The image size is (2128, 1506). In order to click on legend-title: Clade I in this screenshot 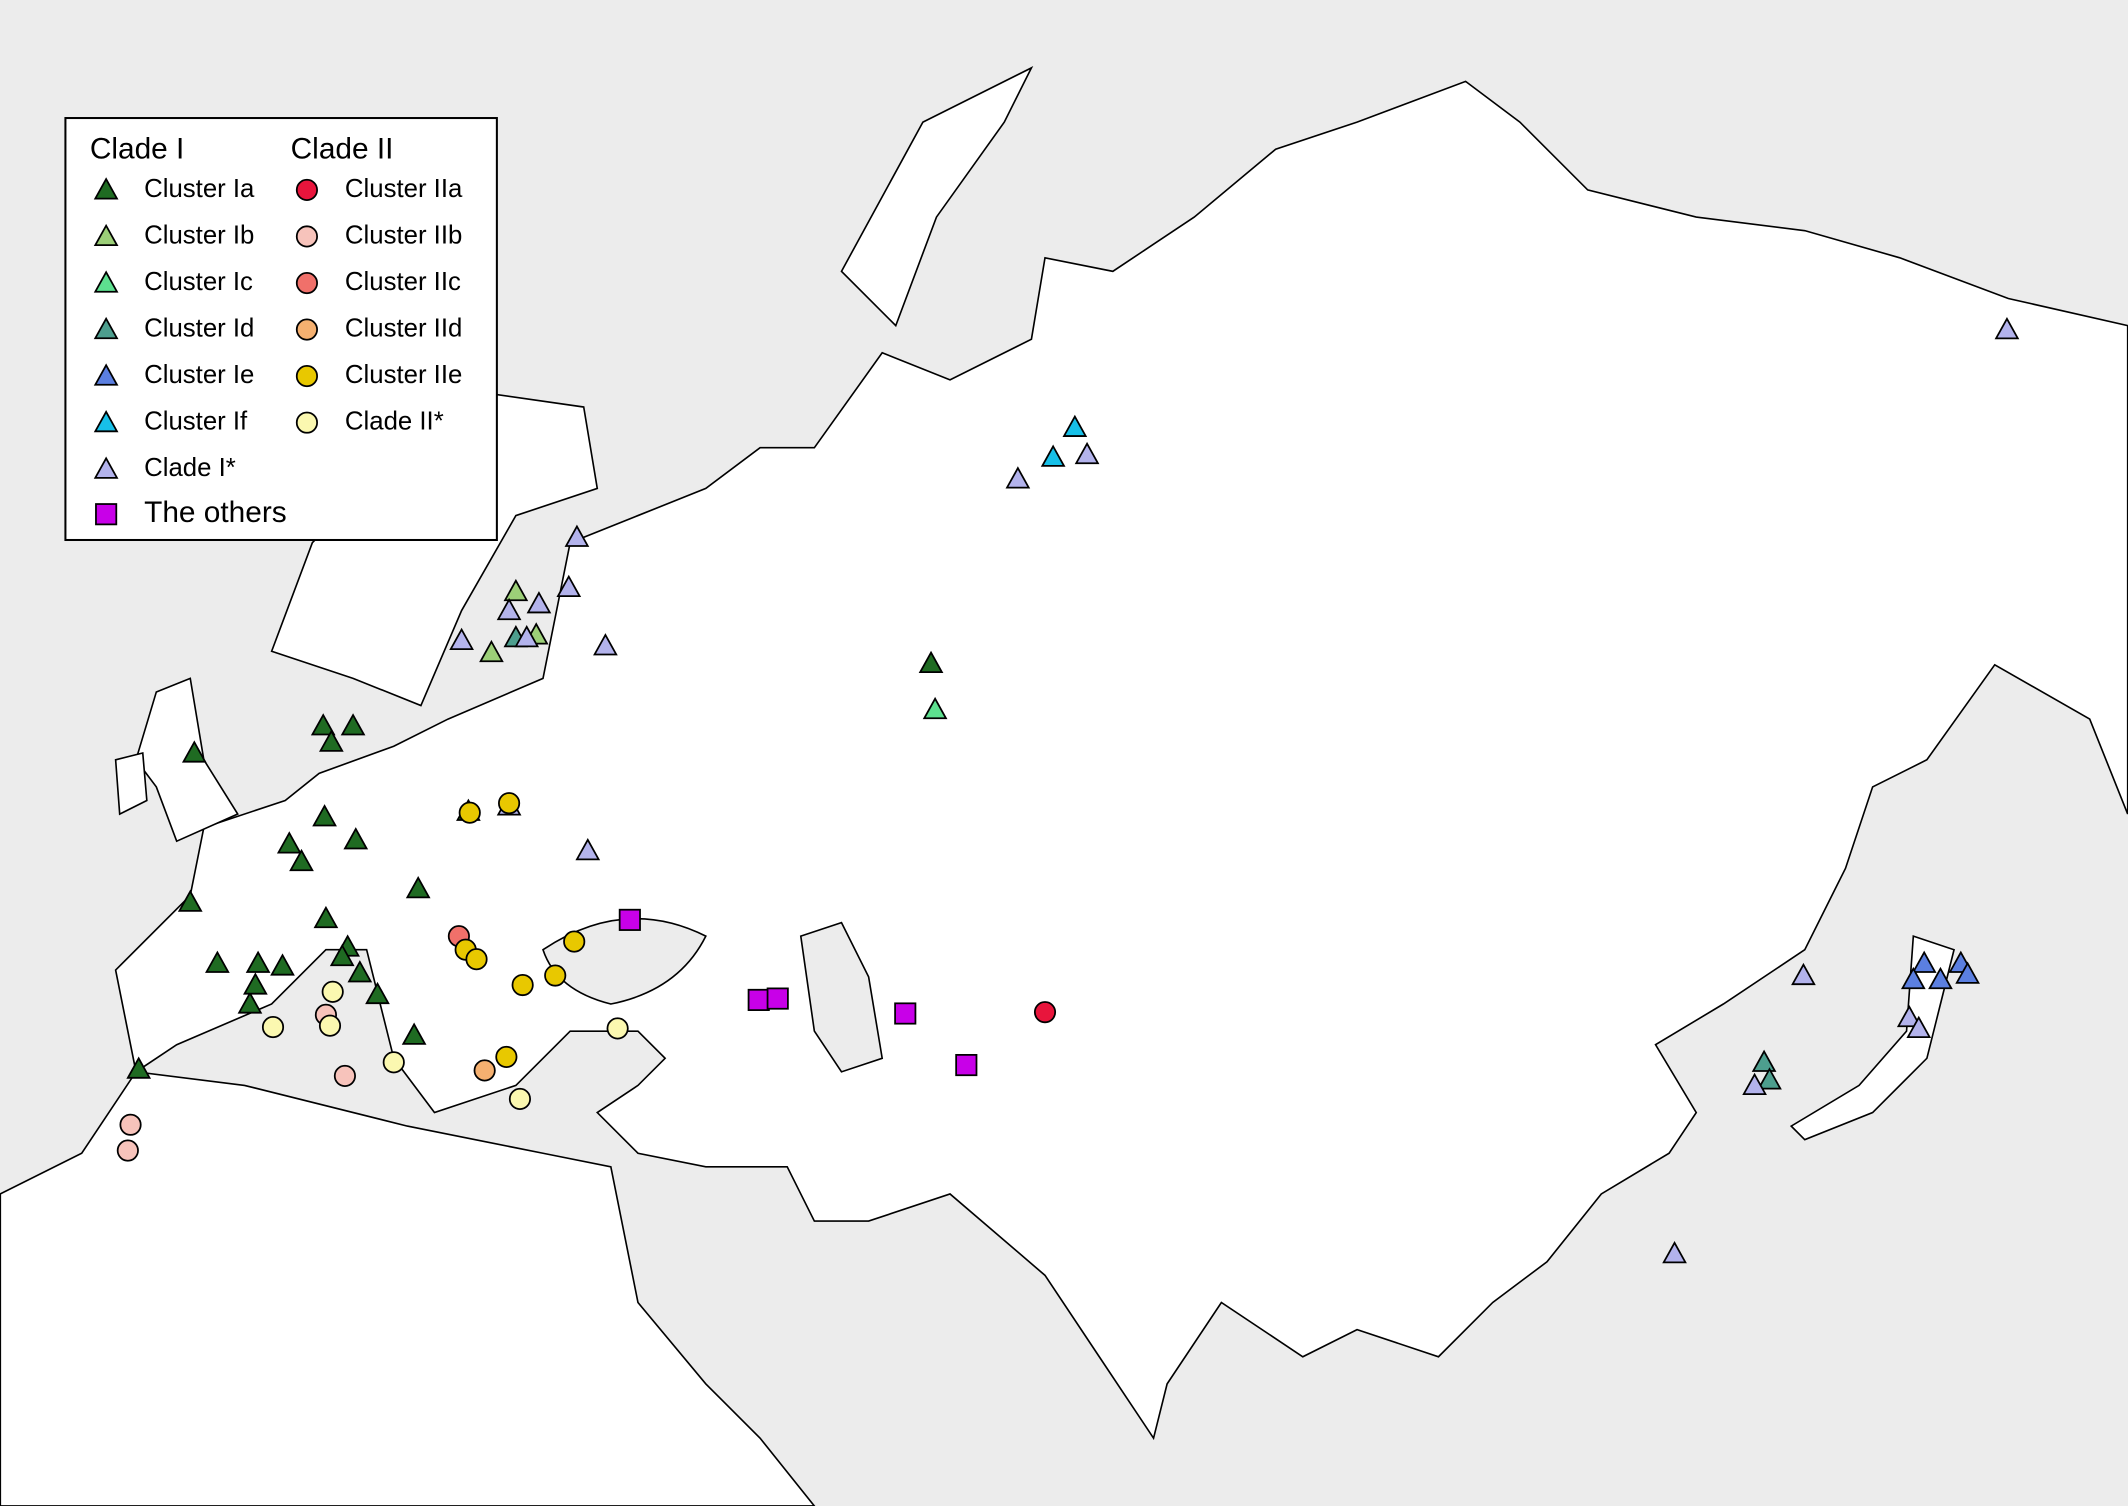, I will do `click(137, 148)`.